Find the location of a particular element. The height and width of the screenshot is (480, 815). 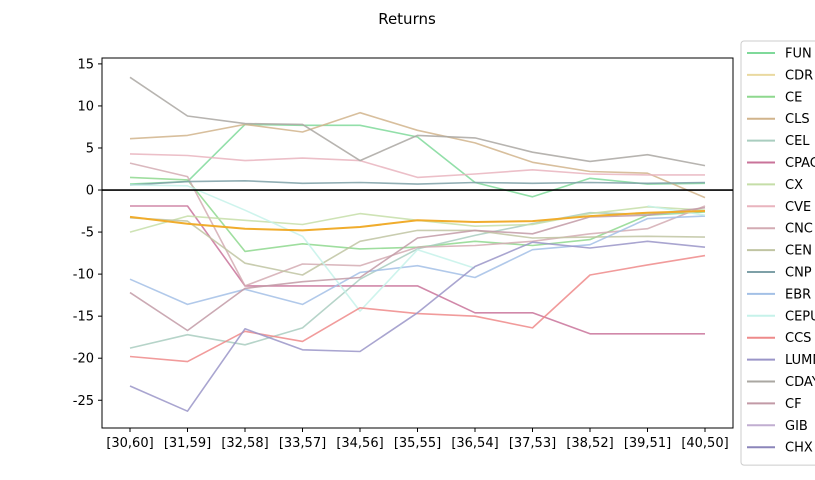

series-line-cls is located at coordinates (417, 155).